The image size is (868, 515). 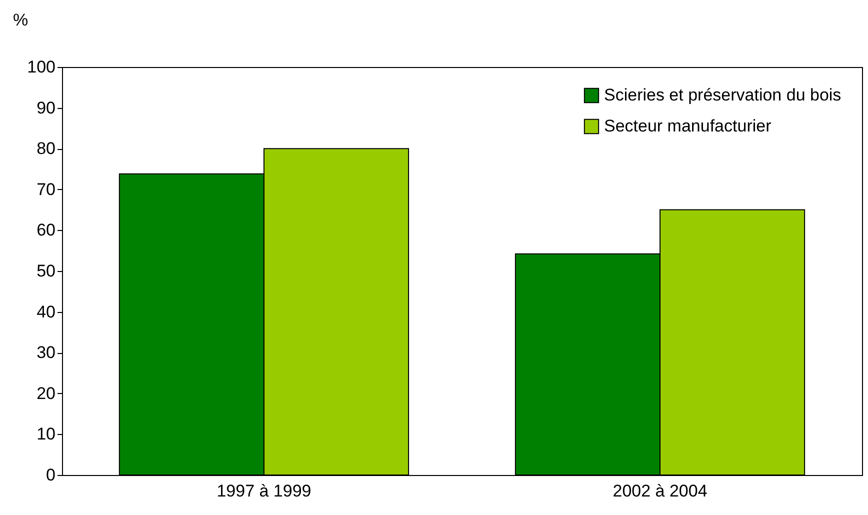 I want to click on y-tick-label: 80, so click(x=46, y=148).